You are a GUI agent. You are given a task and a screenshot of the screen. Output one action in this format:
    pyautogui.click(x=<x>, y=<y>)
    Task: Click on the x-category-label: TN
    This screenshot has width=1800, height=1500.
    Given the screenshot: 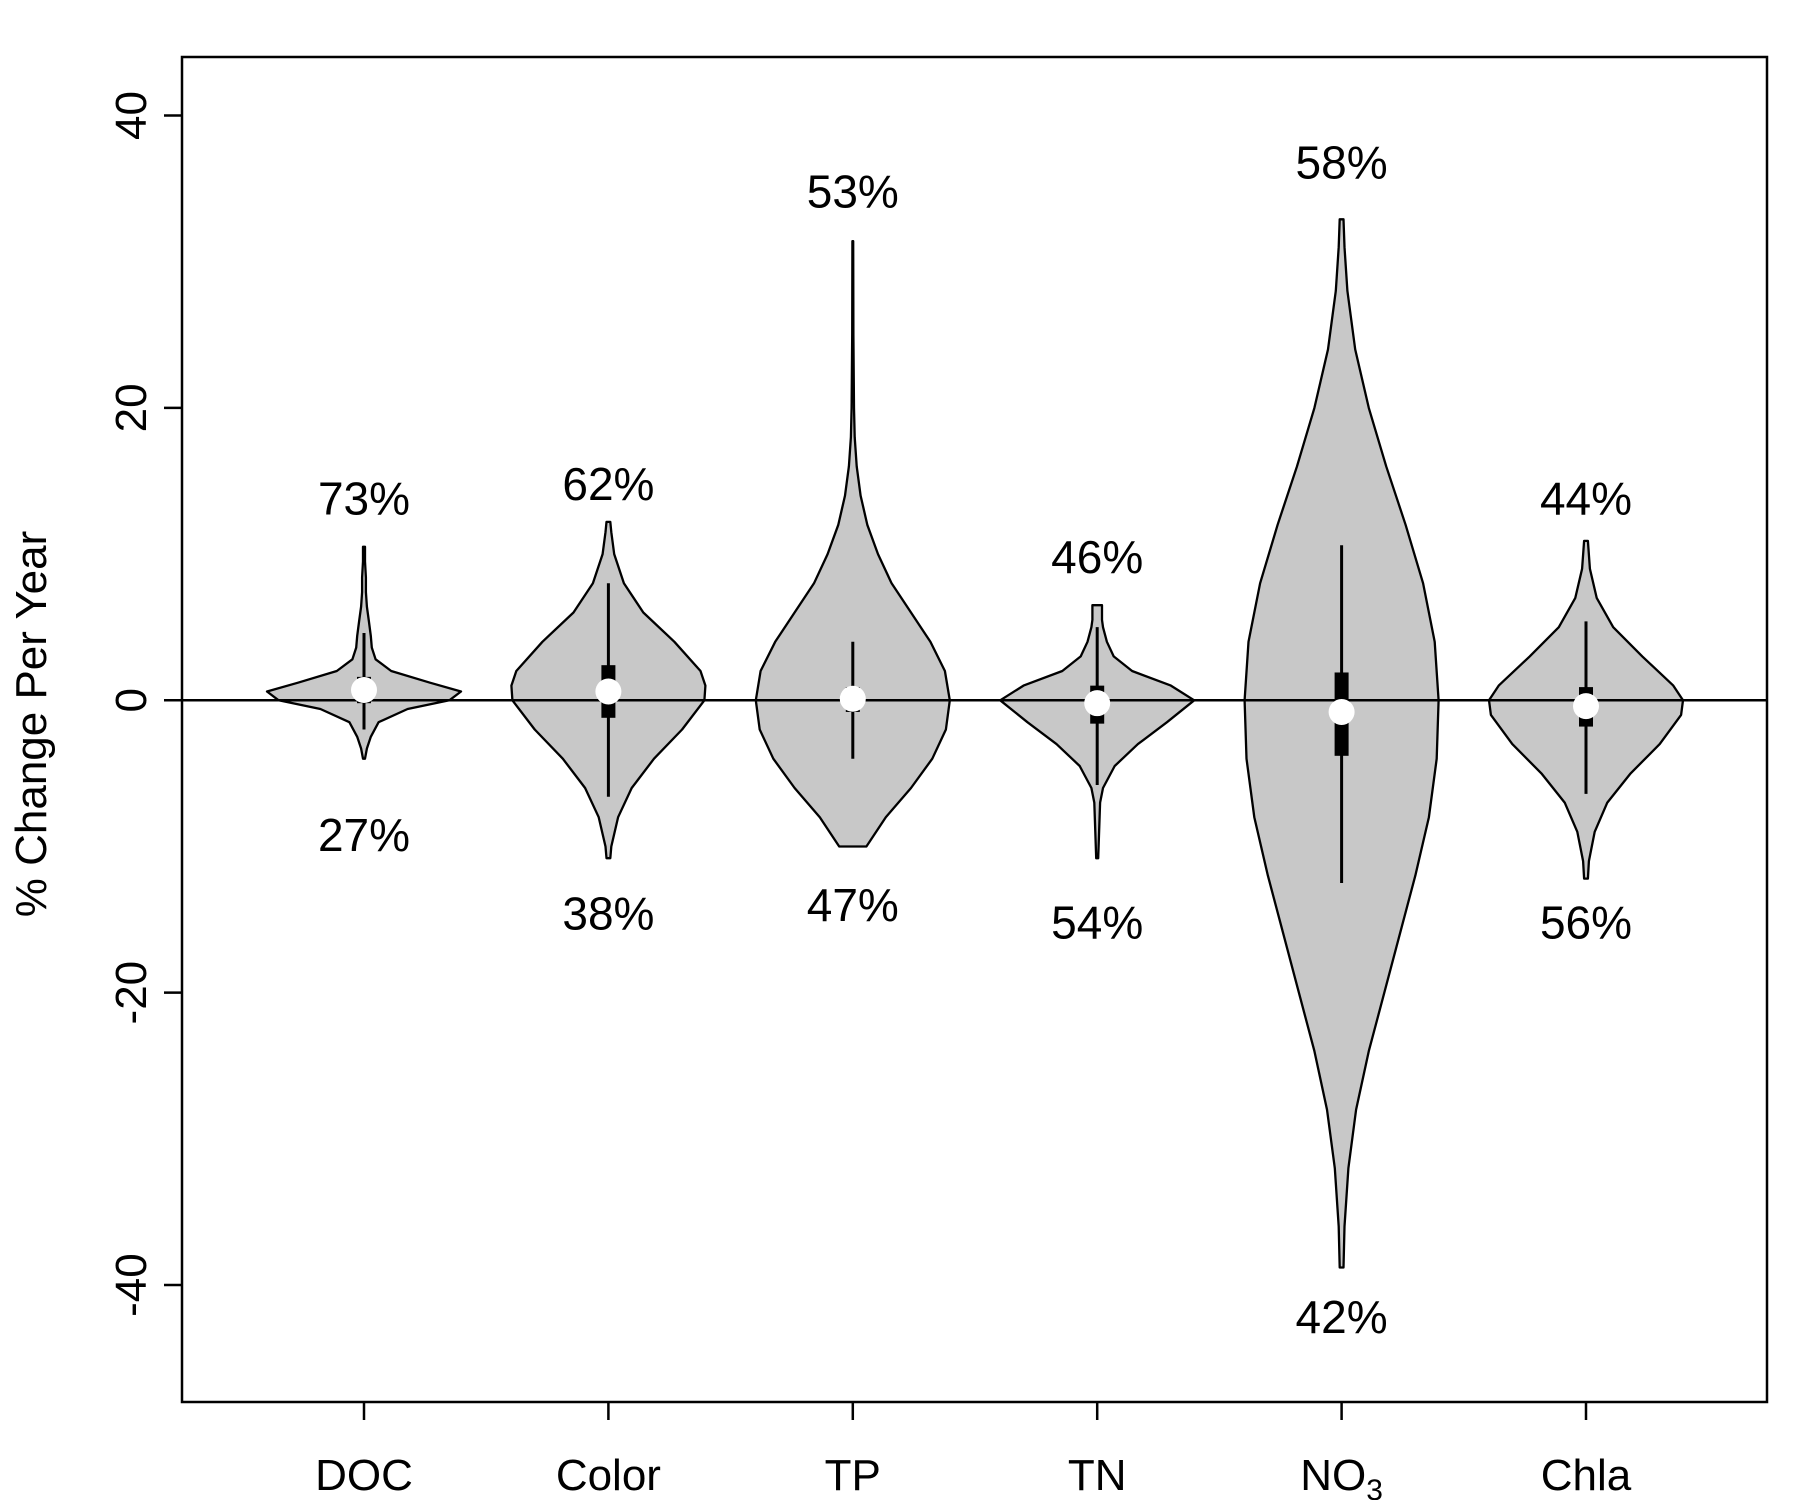 What is the action you would take?
    pyautogui.click(x=1097, y=1475)
    